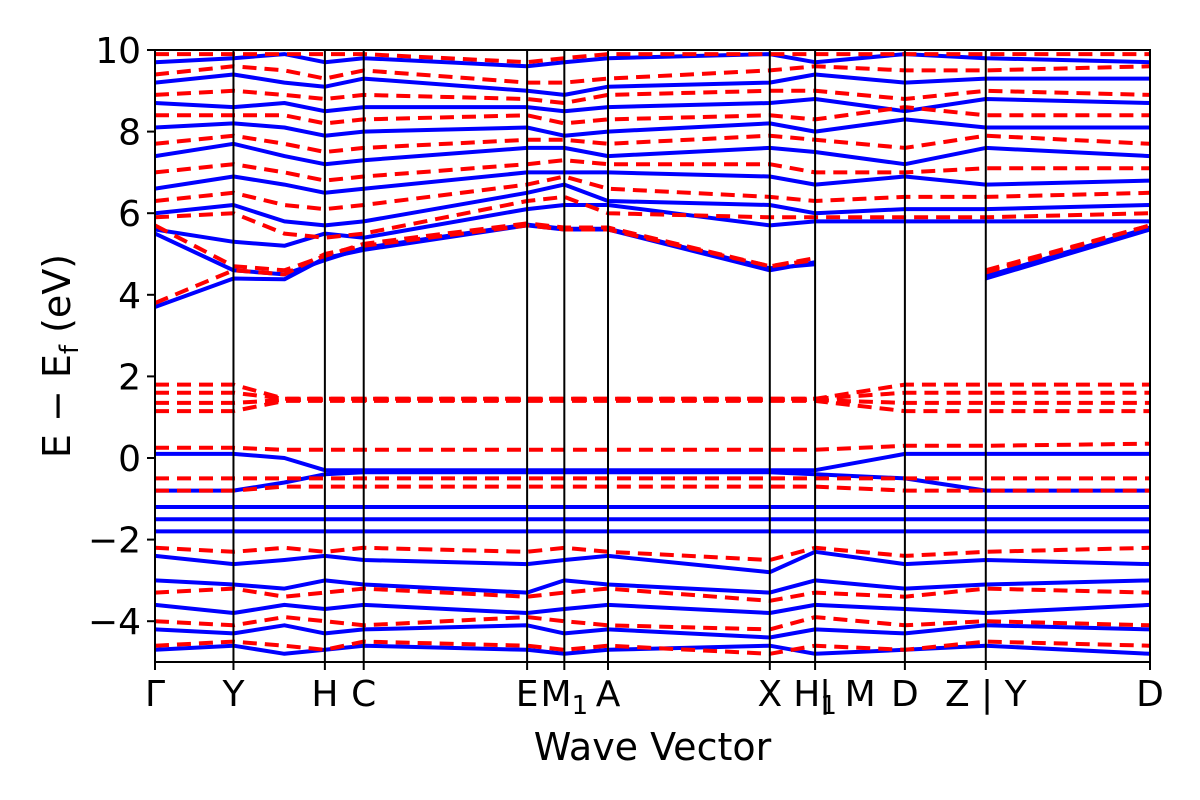 The image size is (1200, 800). I want to click on y-tick-label-0: −4, so click(114, 622).